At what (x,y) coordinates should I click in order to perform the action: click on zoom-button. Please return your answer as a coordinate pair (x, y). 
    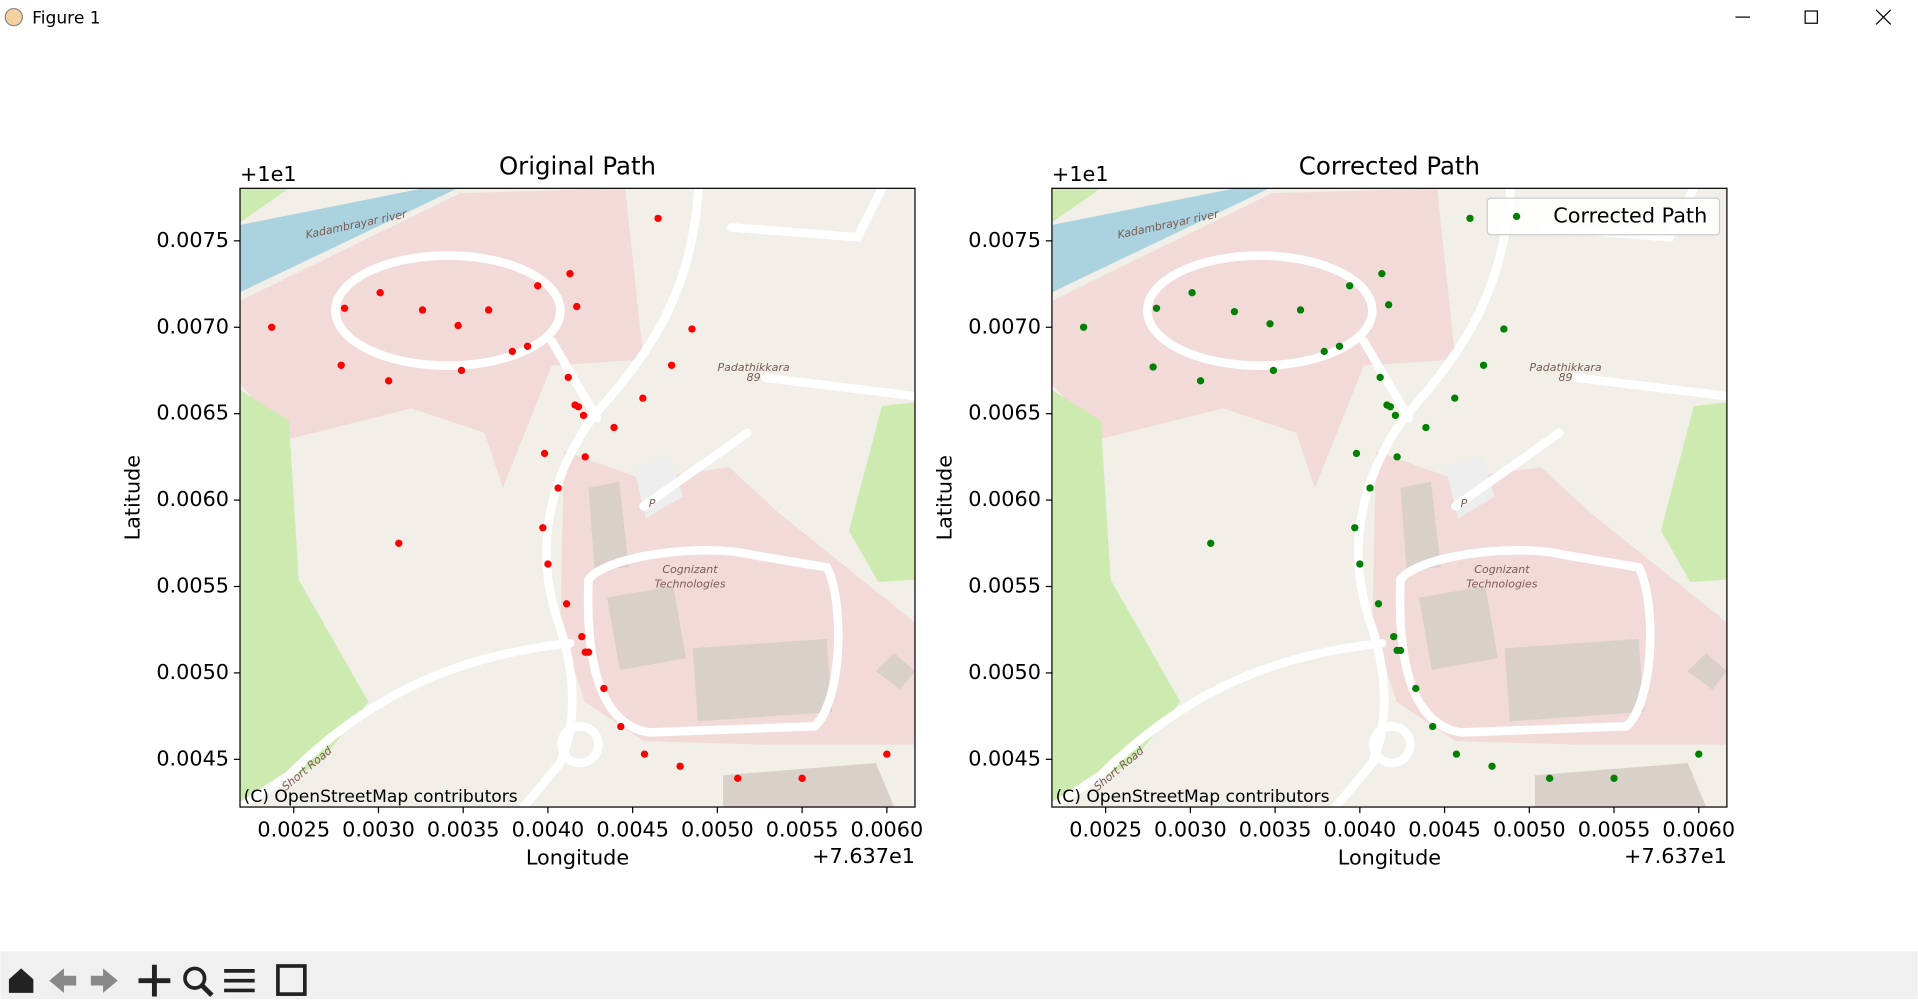
    Looking at the image, I should click on (198, 982).